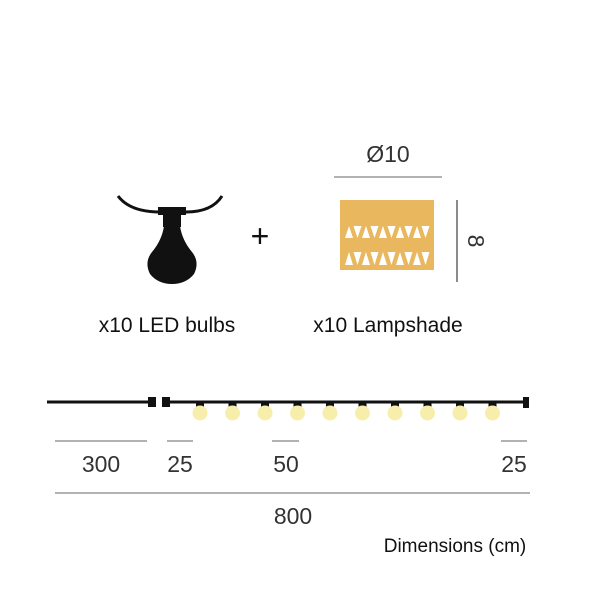  I want to click on dim-first-spacing: 25, so click(180, 464).